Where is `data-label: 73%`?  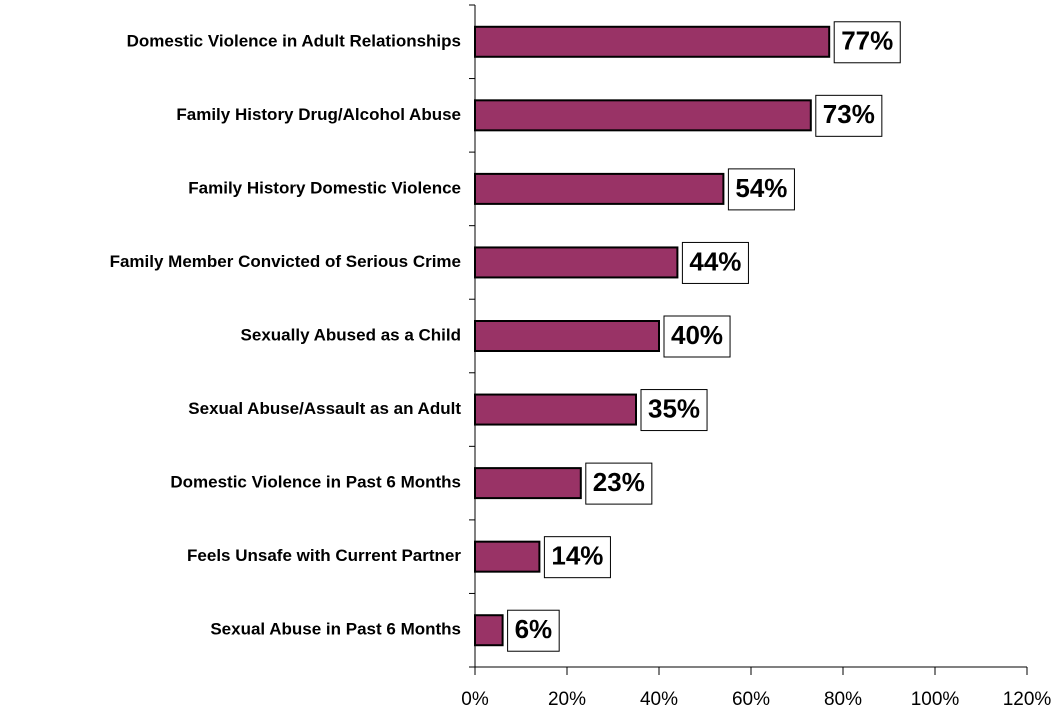 data-label: 73% is located at coordinates (849, 114).